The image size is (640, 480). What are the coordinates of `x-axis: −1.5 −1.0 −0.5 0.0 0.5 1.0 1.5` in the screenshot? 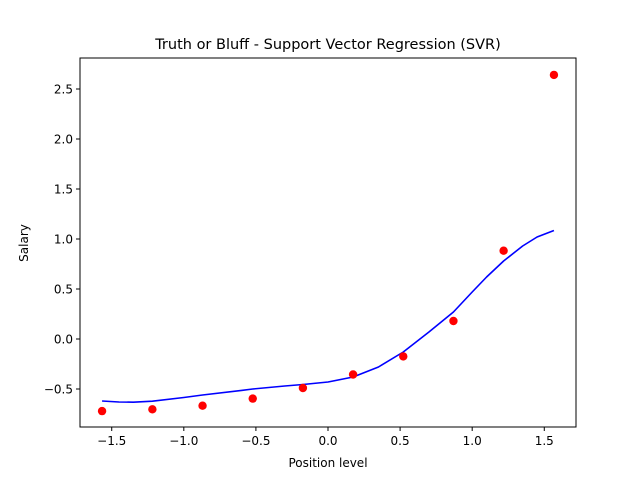 It's located at (325, 437).